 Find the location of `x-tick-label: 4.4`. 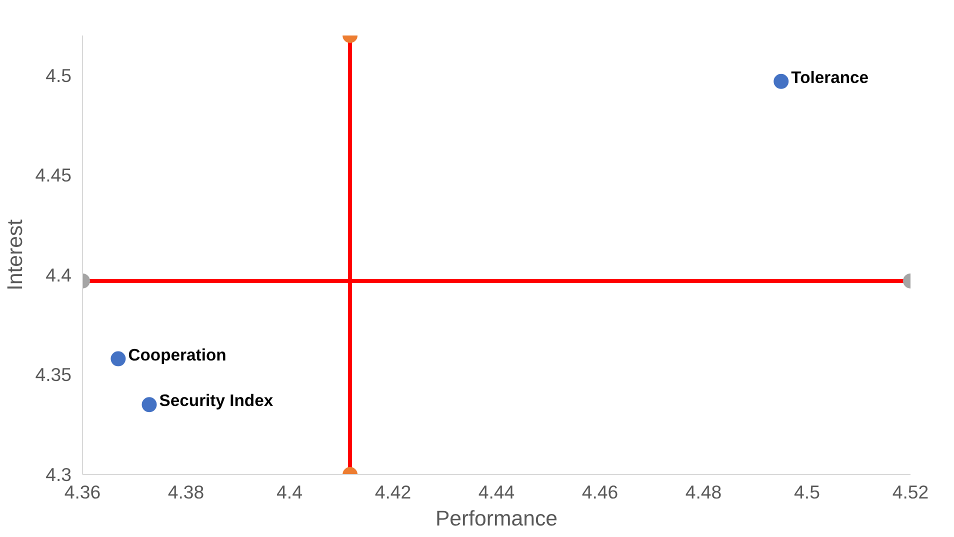

x-tick-label: 4.4 is located at coordinates (289, 492).